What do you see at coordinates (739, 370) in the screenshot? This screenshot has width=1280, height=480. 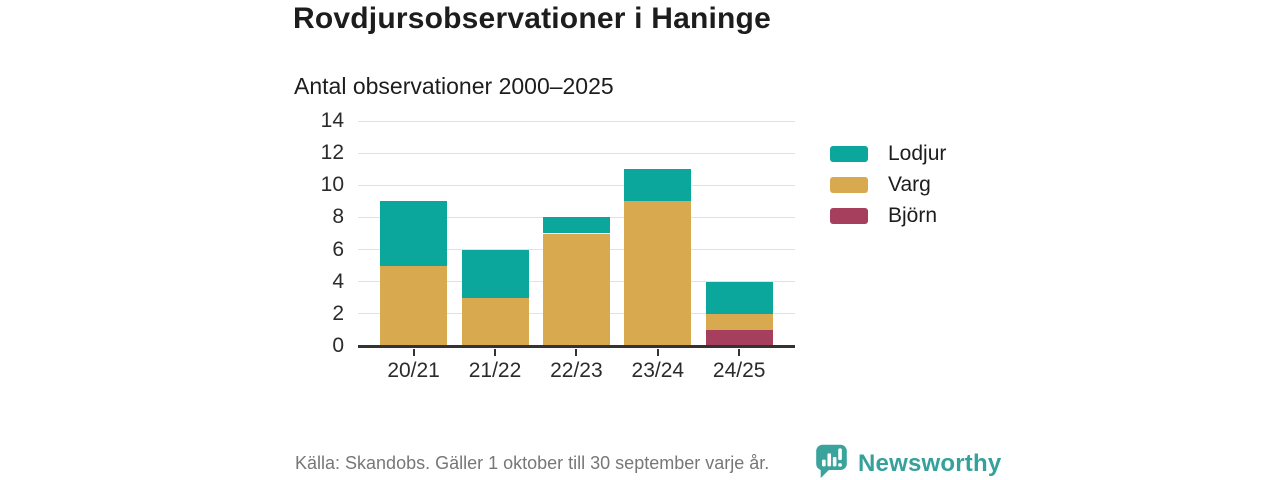 I see `x-tick-label: 24/25` at bounding box center [739, 370].